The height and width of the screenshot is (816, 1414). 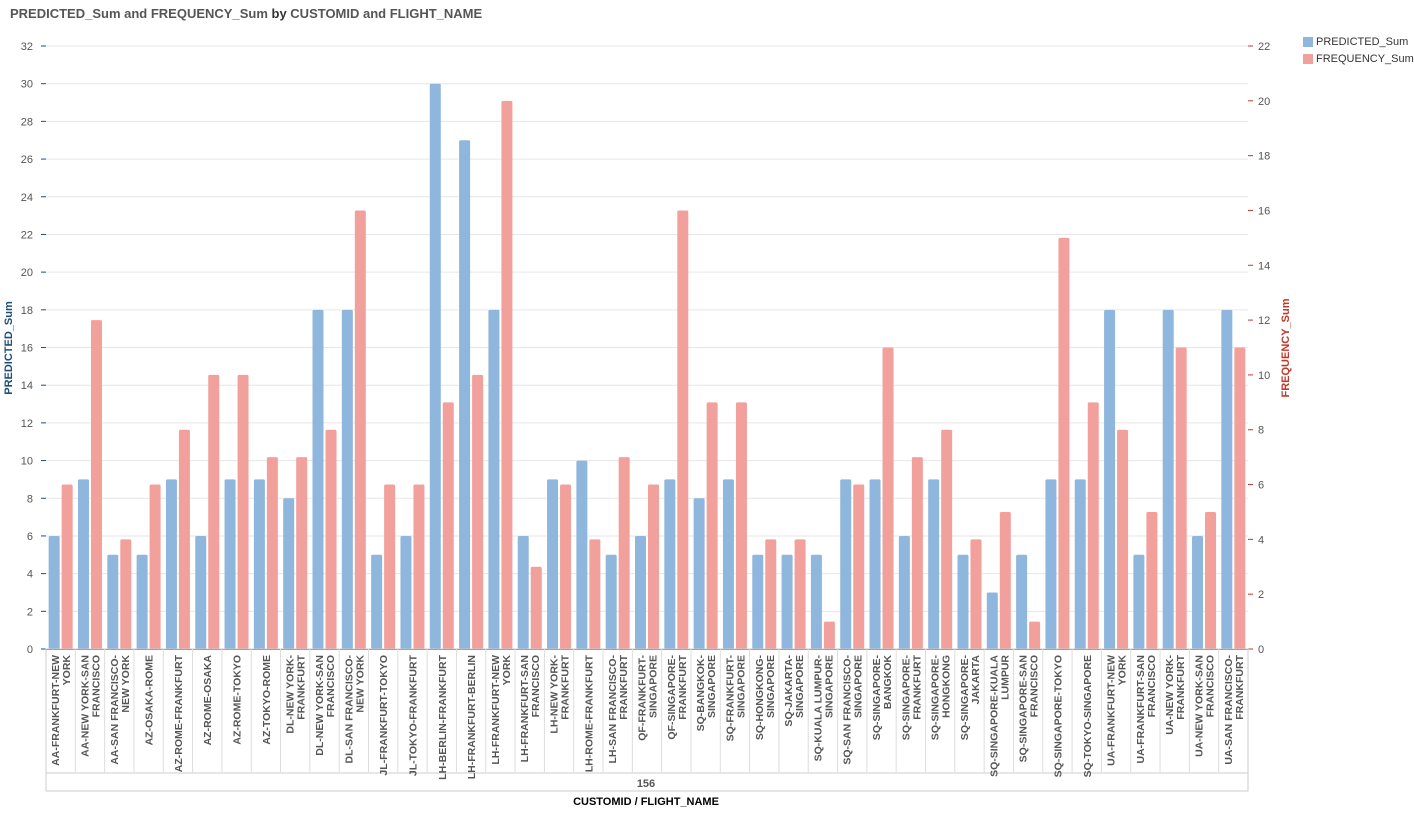 I want to click on legend-swatch-frequency, so click(x=1308, y=59).